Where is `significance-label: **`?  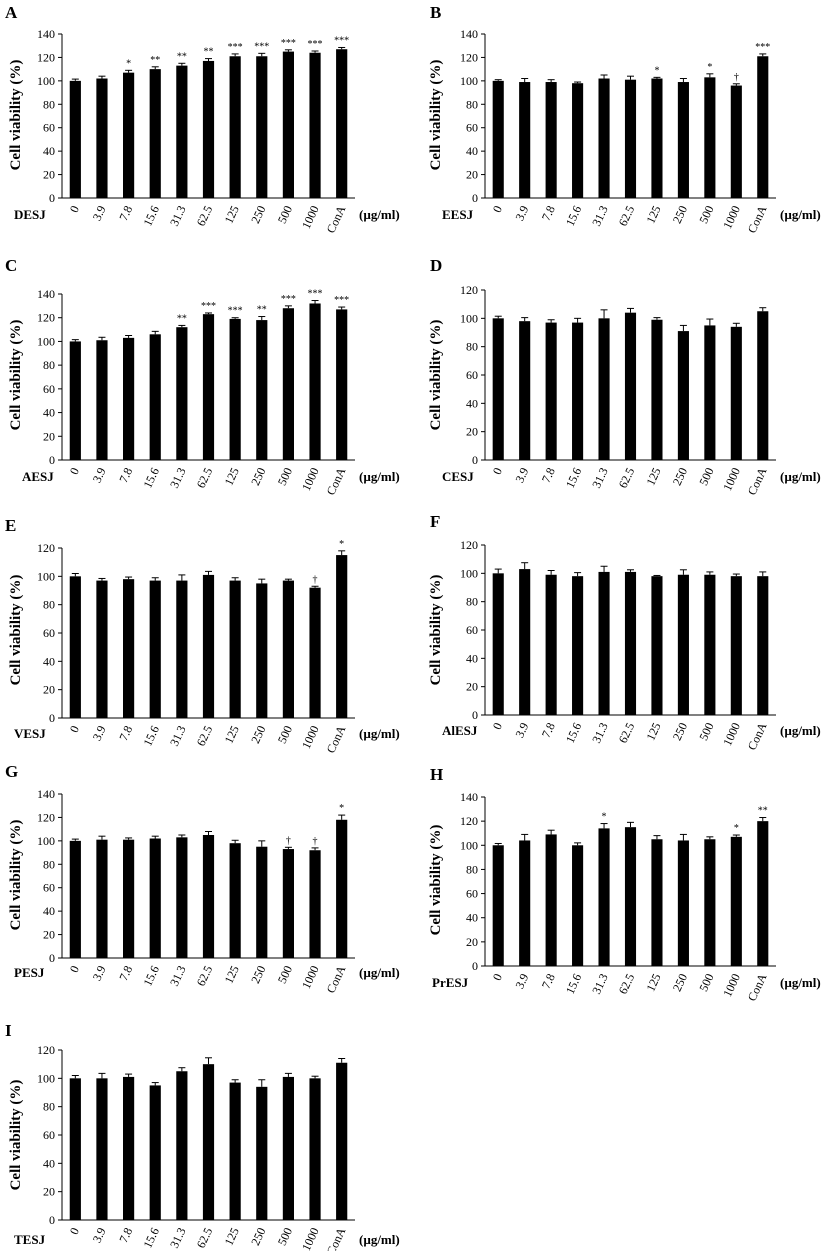 significance-label: ** is located at coordinates (182, 56).